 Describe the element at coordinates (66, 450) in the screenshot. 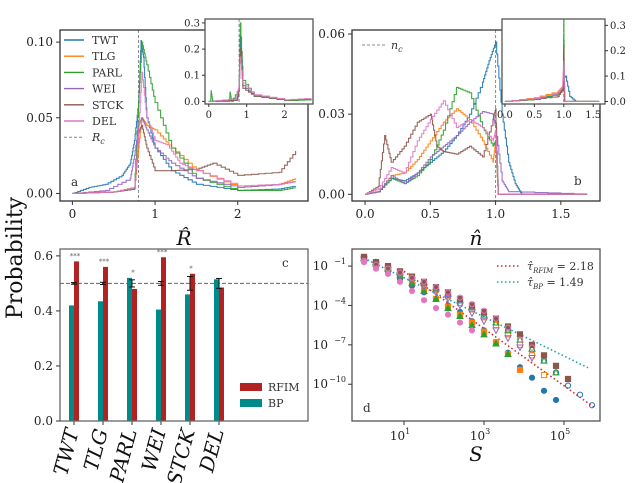

I see `x-tick-label-twt: TWT` at that location.